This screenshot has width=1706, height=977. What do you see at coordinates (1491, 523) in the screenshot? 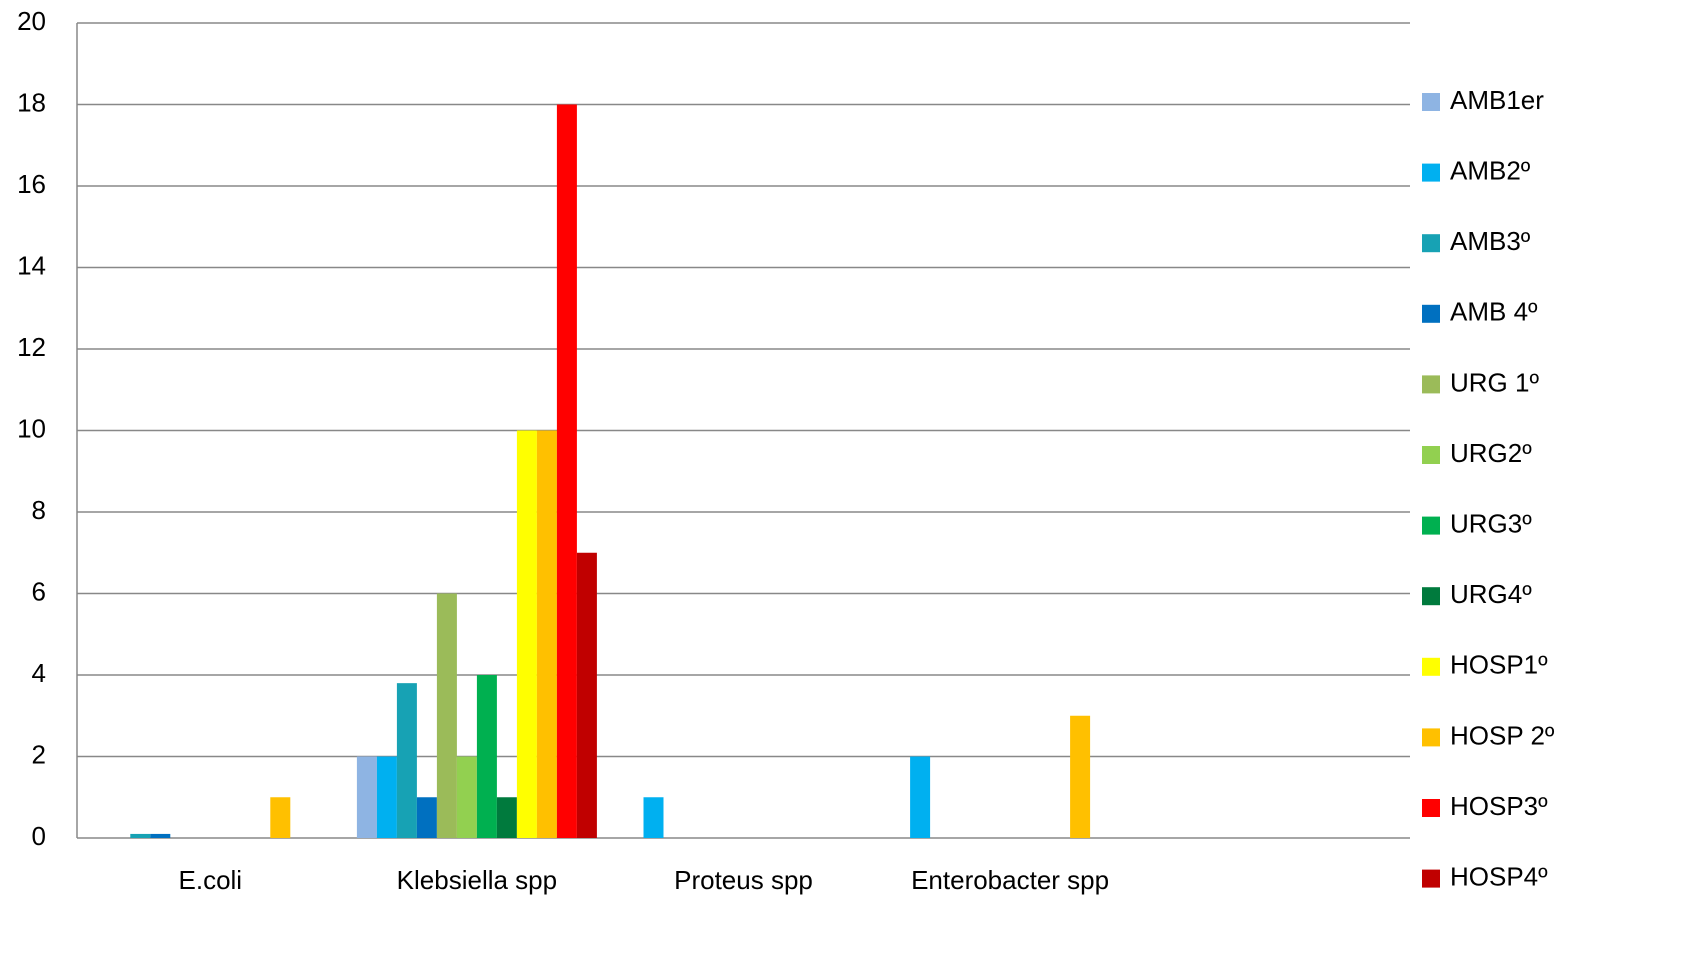
I see `legend-label: URG3º` at bounding box center [1491, 523].